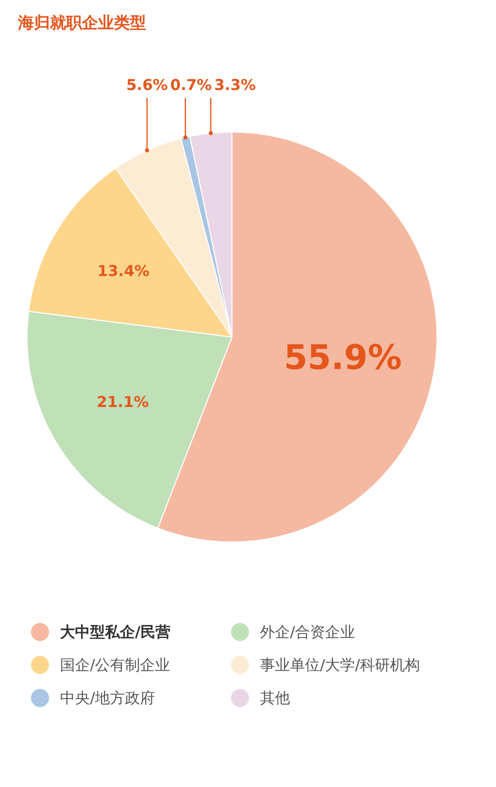  I want to click on legend-label: 大中型私企/民营, so click(115, 632).